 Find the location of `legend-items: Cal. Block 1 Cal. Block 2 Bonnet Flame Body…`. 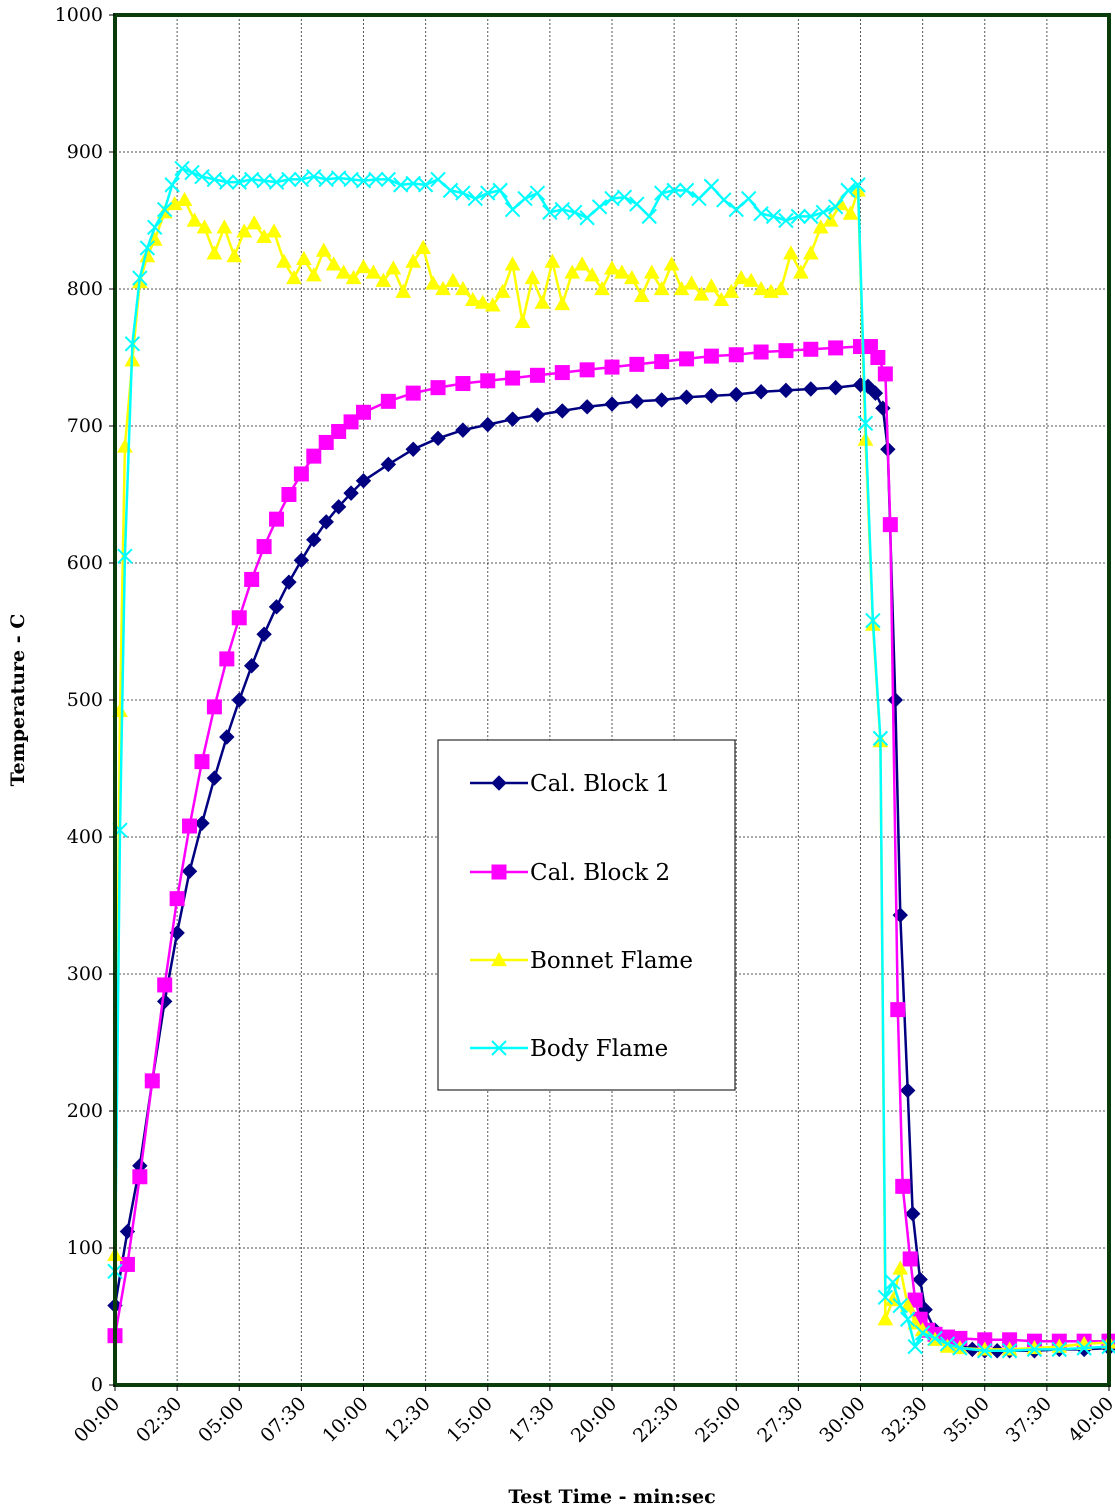

legend-items: Cal. Block 1 Cal. Block 2 Bonnet Flame Body… is located at coordinates (581, 916).